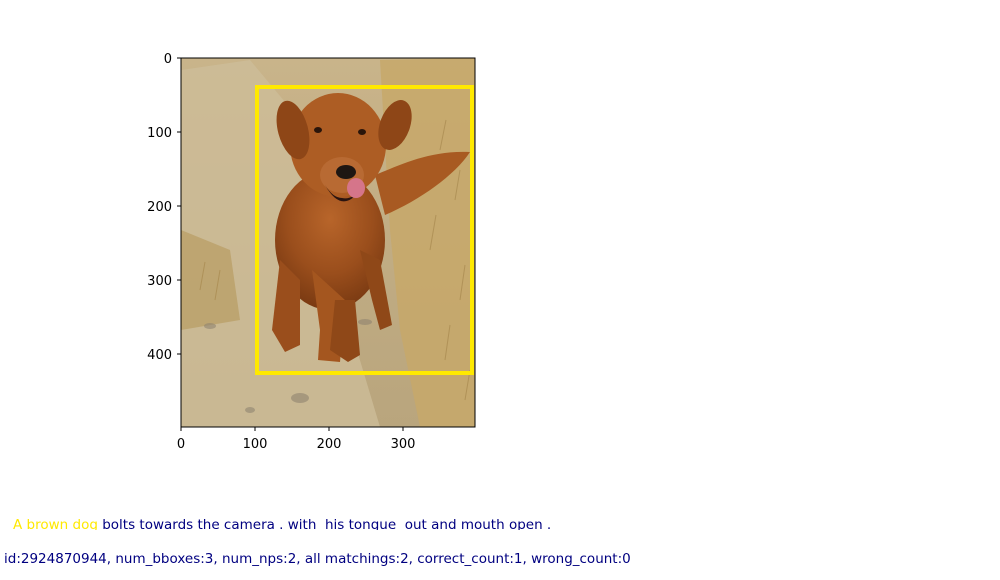 This screenshot has height=580, width=1000. I want to click on x-axis: 0 100 200 300, so click(296, 439).